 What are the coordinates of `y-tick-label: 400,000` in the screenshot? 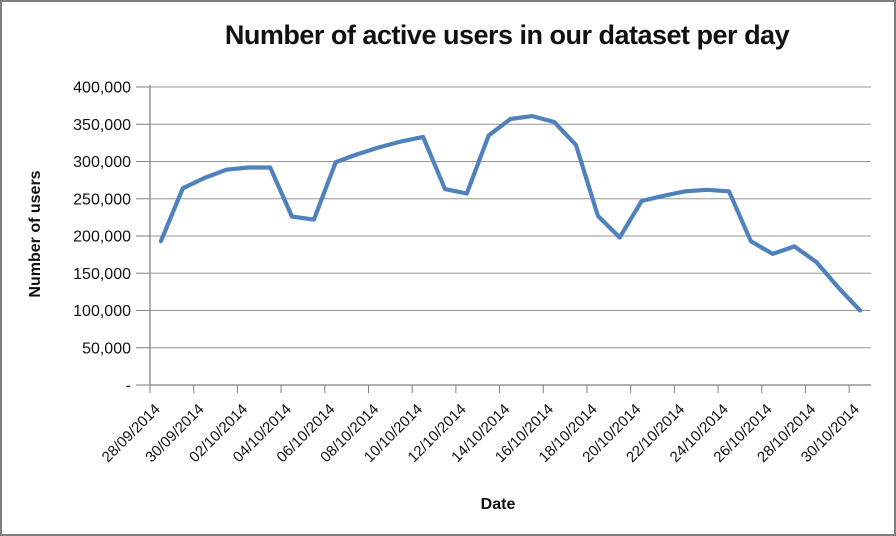 It's located at (102, 88).